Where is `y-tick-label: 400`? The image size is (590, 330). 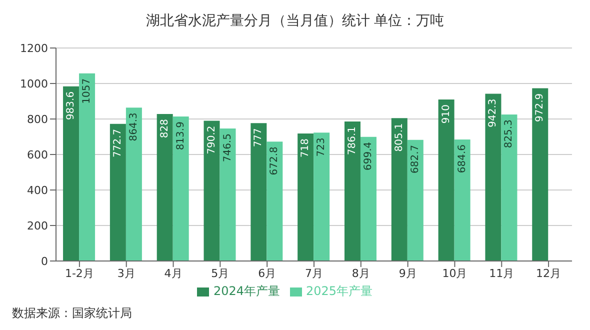 y-tick-label: 400 is located at coordinates (37, 190).